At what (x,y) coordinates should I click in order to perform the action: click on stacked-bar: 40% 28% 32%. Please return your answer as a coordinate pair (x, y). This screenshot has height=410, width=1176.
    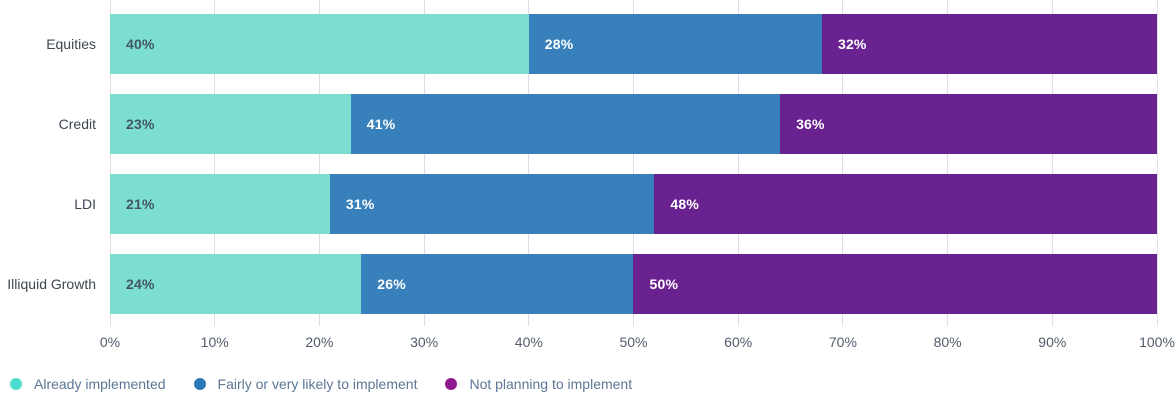
    Looking at the image, I should click on (633, 44).